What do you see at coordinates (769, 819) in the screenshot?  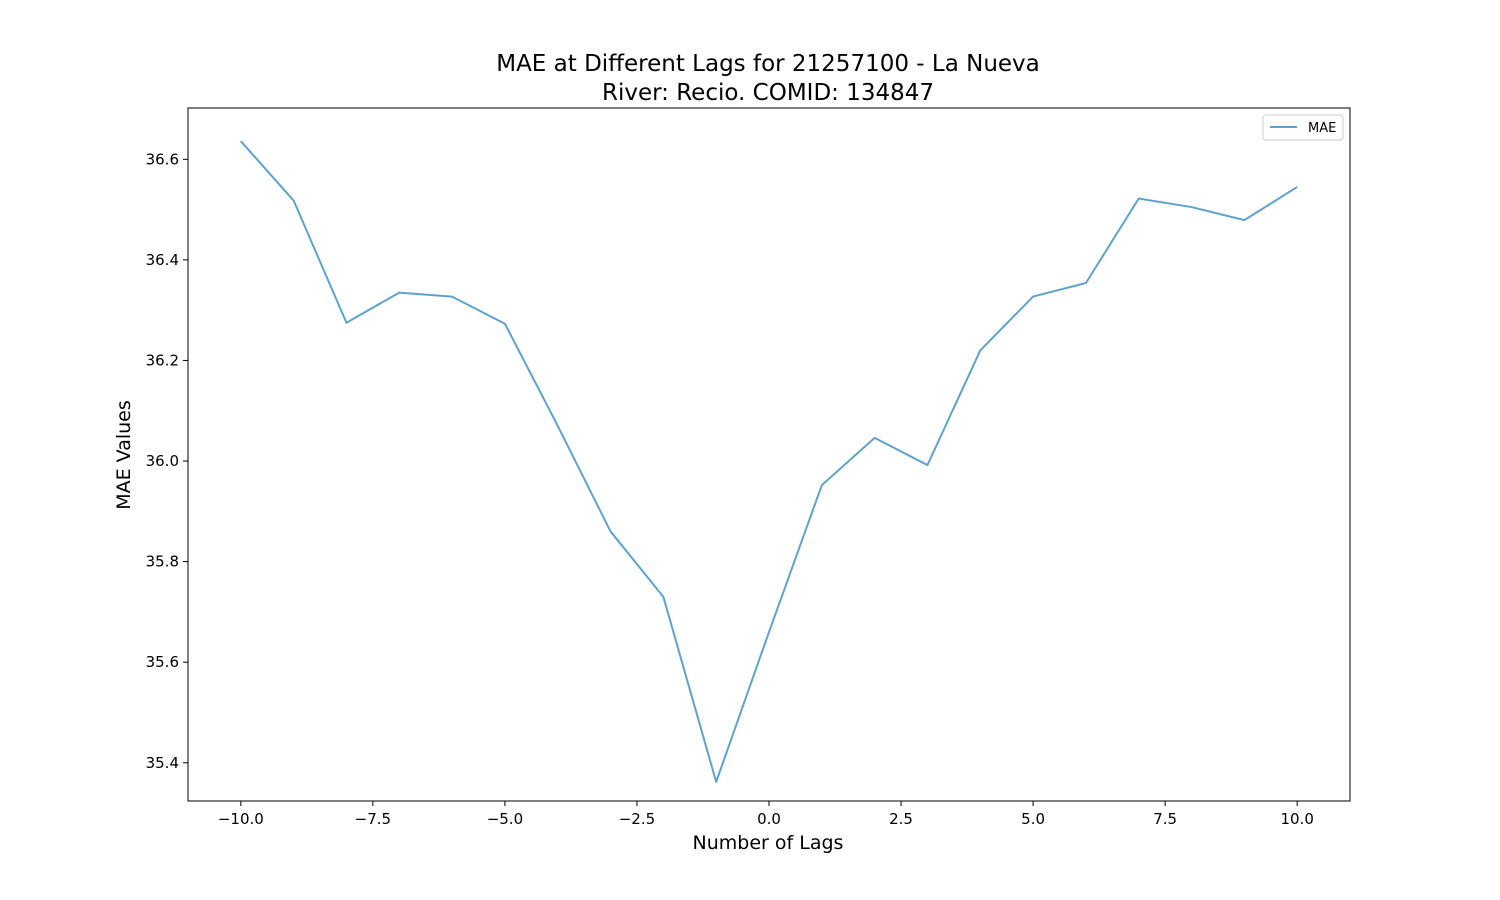 I see `x-tick-label: 0.0` at bounding box center [769, 819].